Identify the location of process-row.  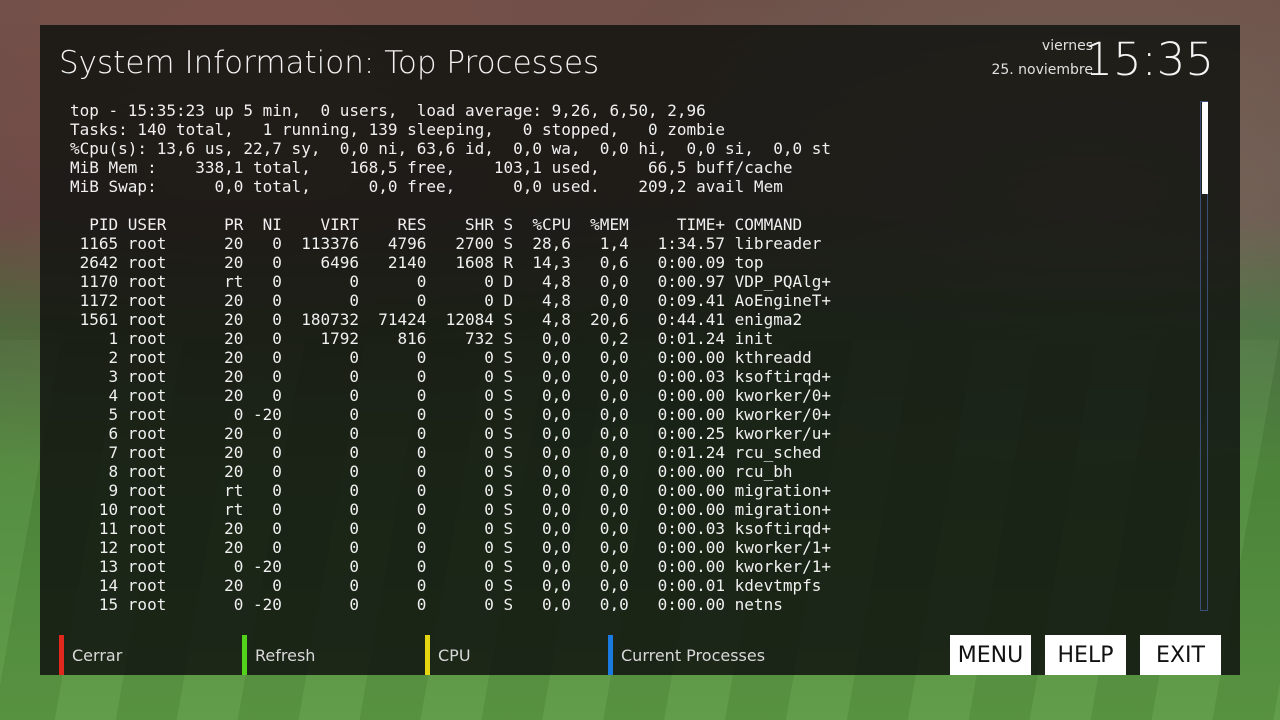
(635, 205).